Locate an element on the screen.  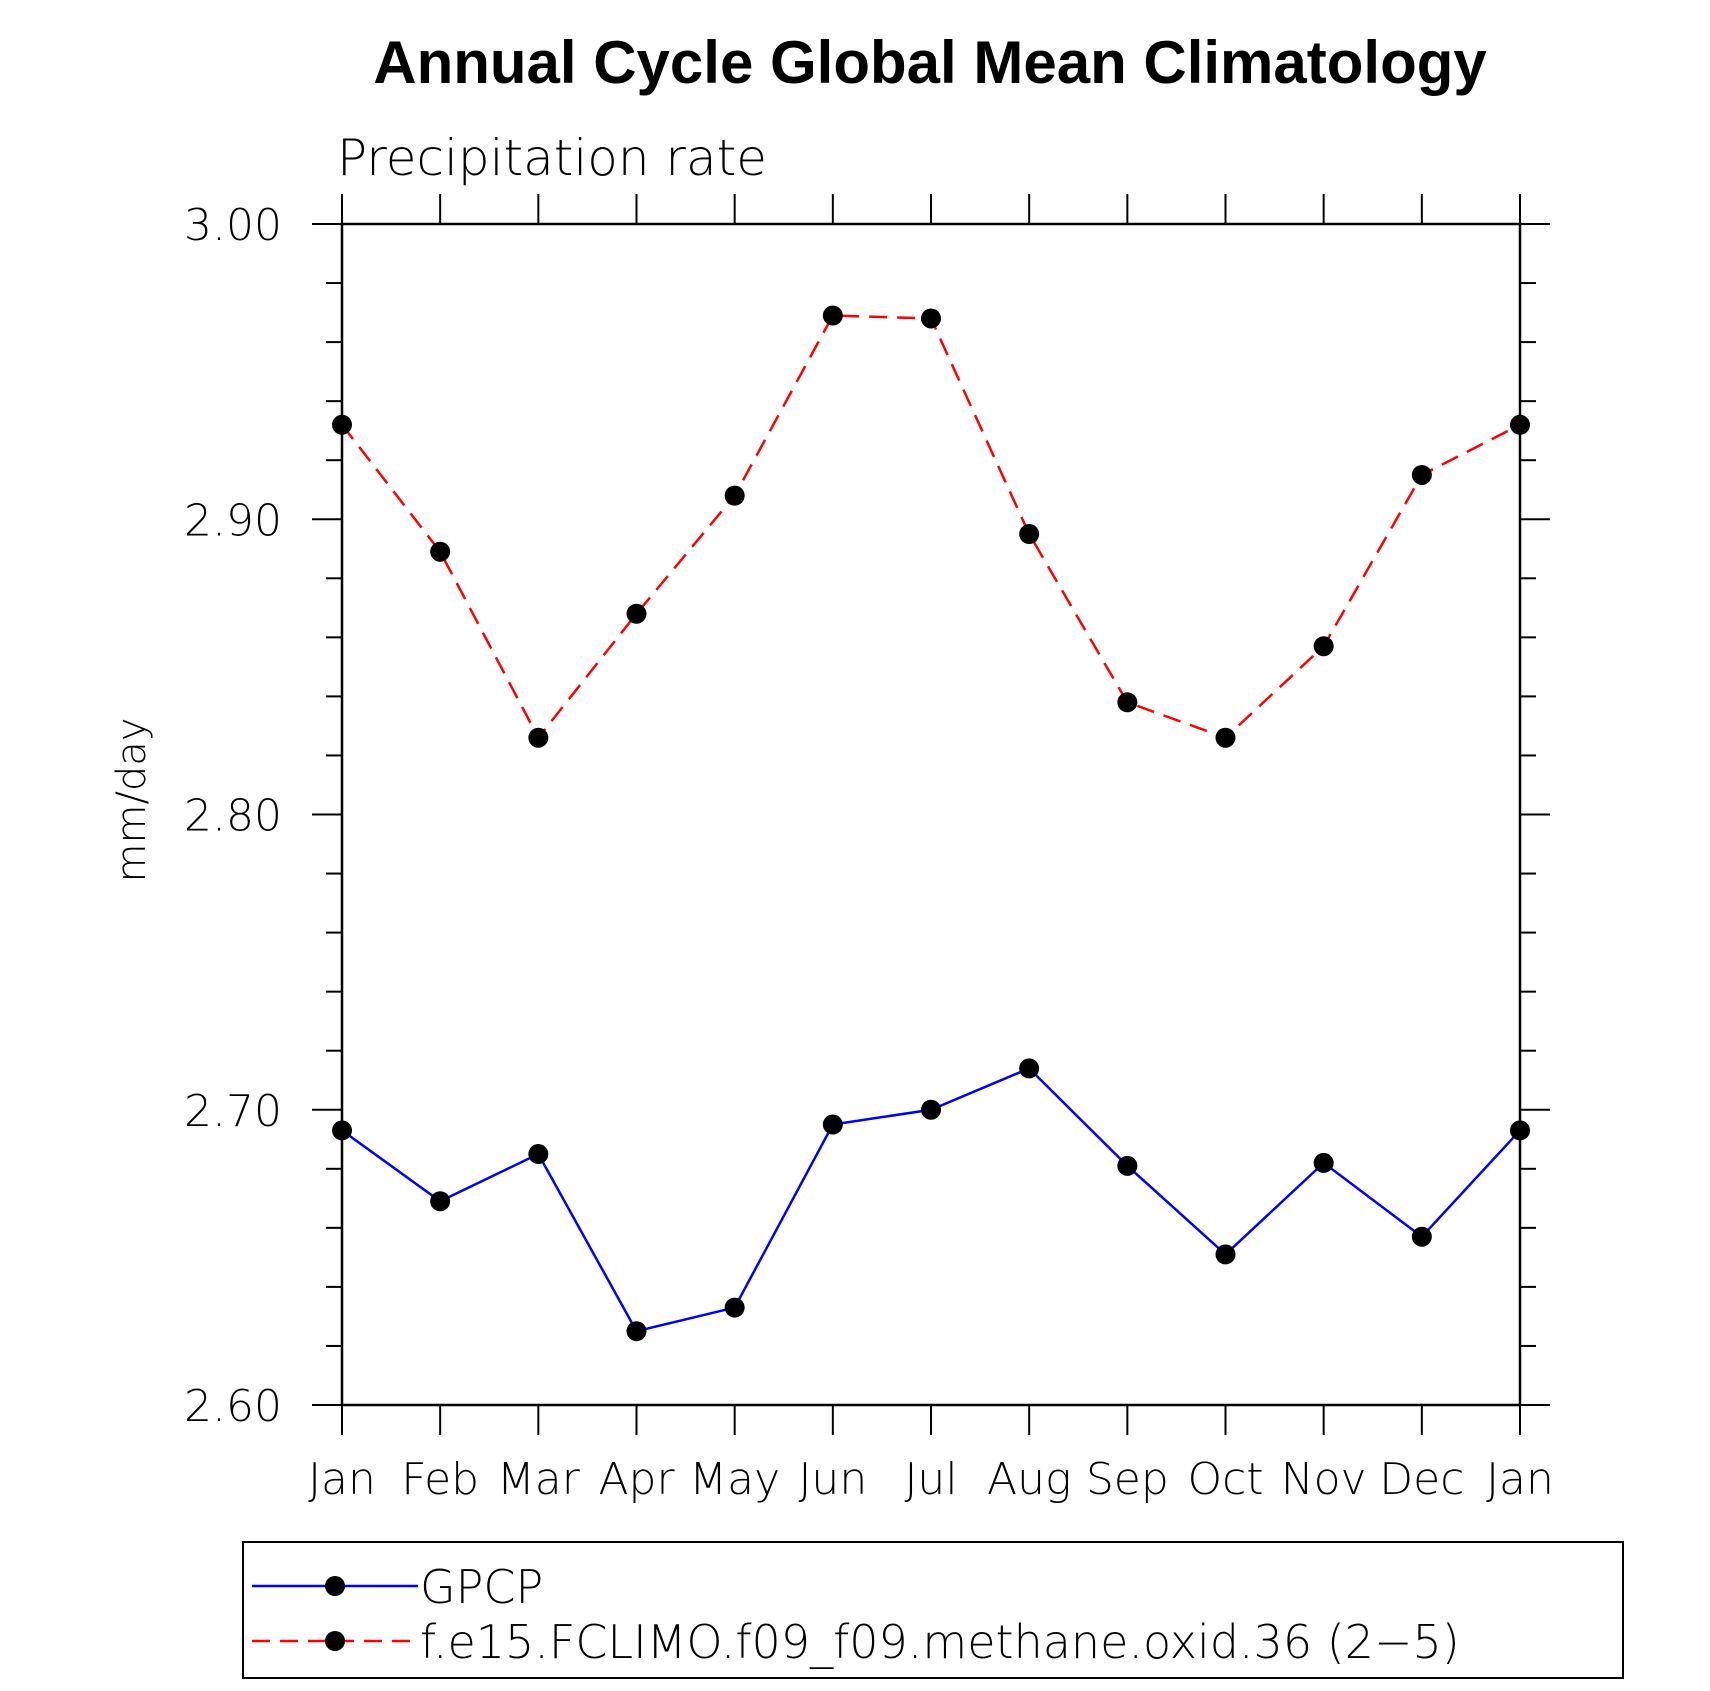
x-tick-label: Apr is located at coordinates (636, 1479).